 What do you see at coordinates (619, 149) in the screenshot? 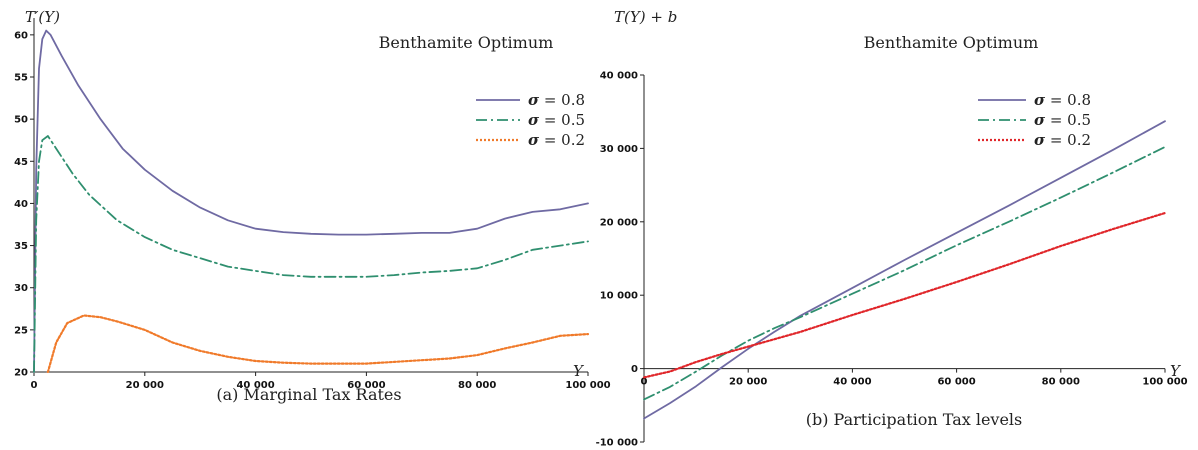
I see `y-tick-label: 30 000` at bounding box center [619, 149].